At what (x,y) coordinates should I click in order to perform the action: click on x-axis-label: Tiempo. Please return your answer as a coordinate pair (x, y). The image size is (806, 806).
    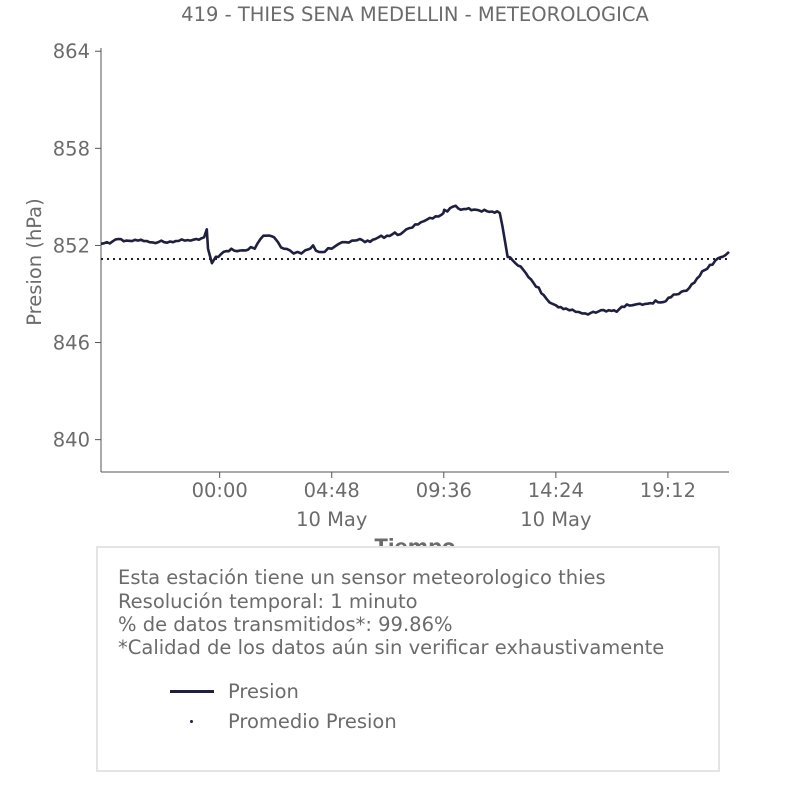
    Looking at the image, I should click on (415, 540).